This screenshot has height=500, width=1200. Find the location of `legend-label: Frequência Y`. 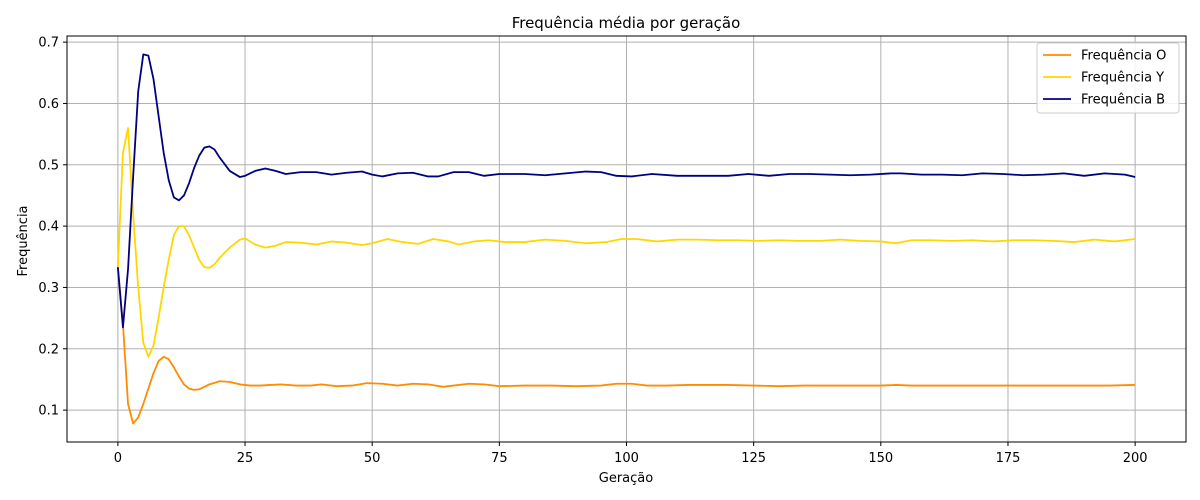

legend-label: Frequência Y is located at coordinates (1122, 78).